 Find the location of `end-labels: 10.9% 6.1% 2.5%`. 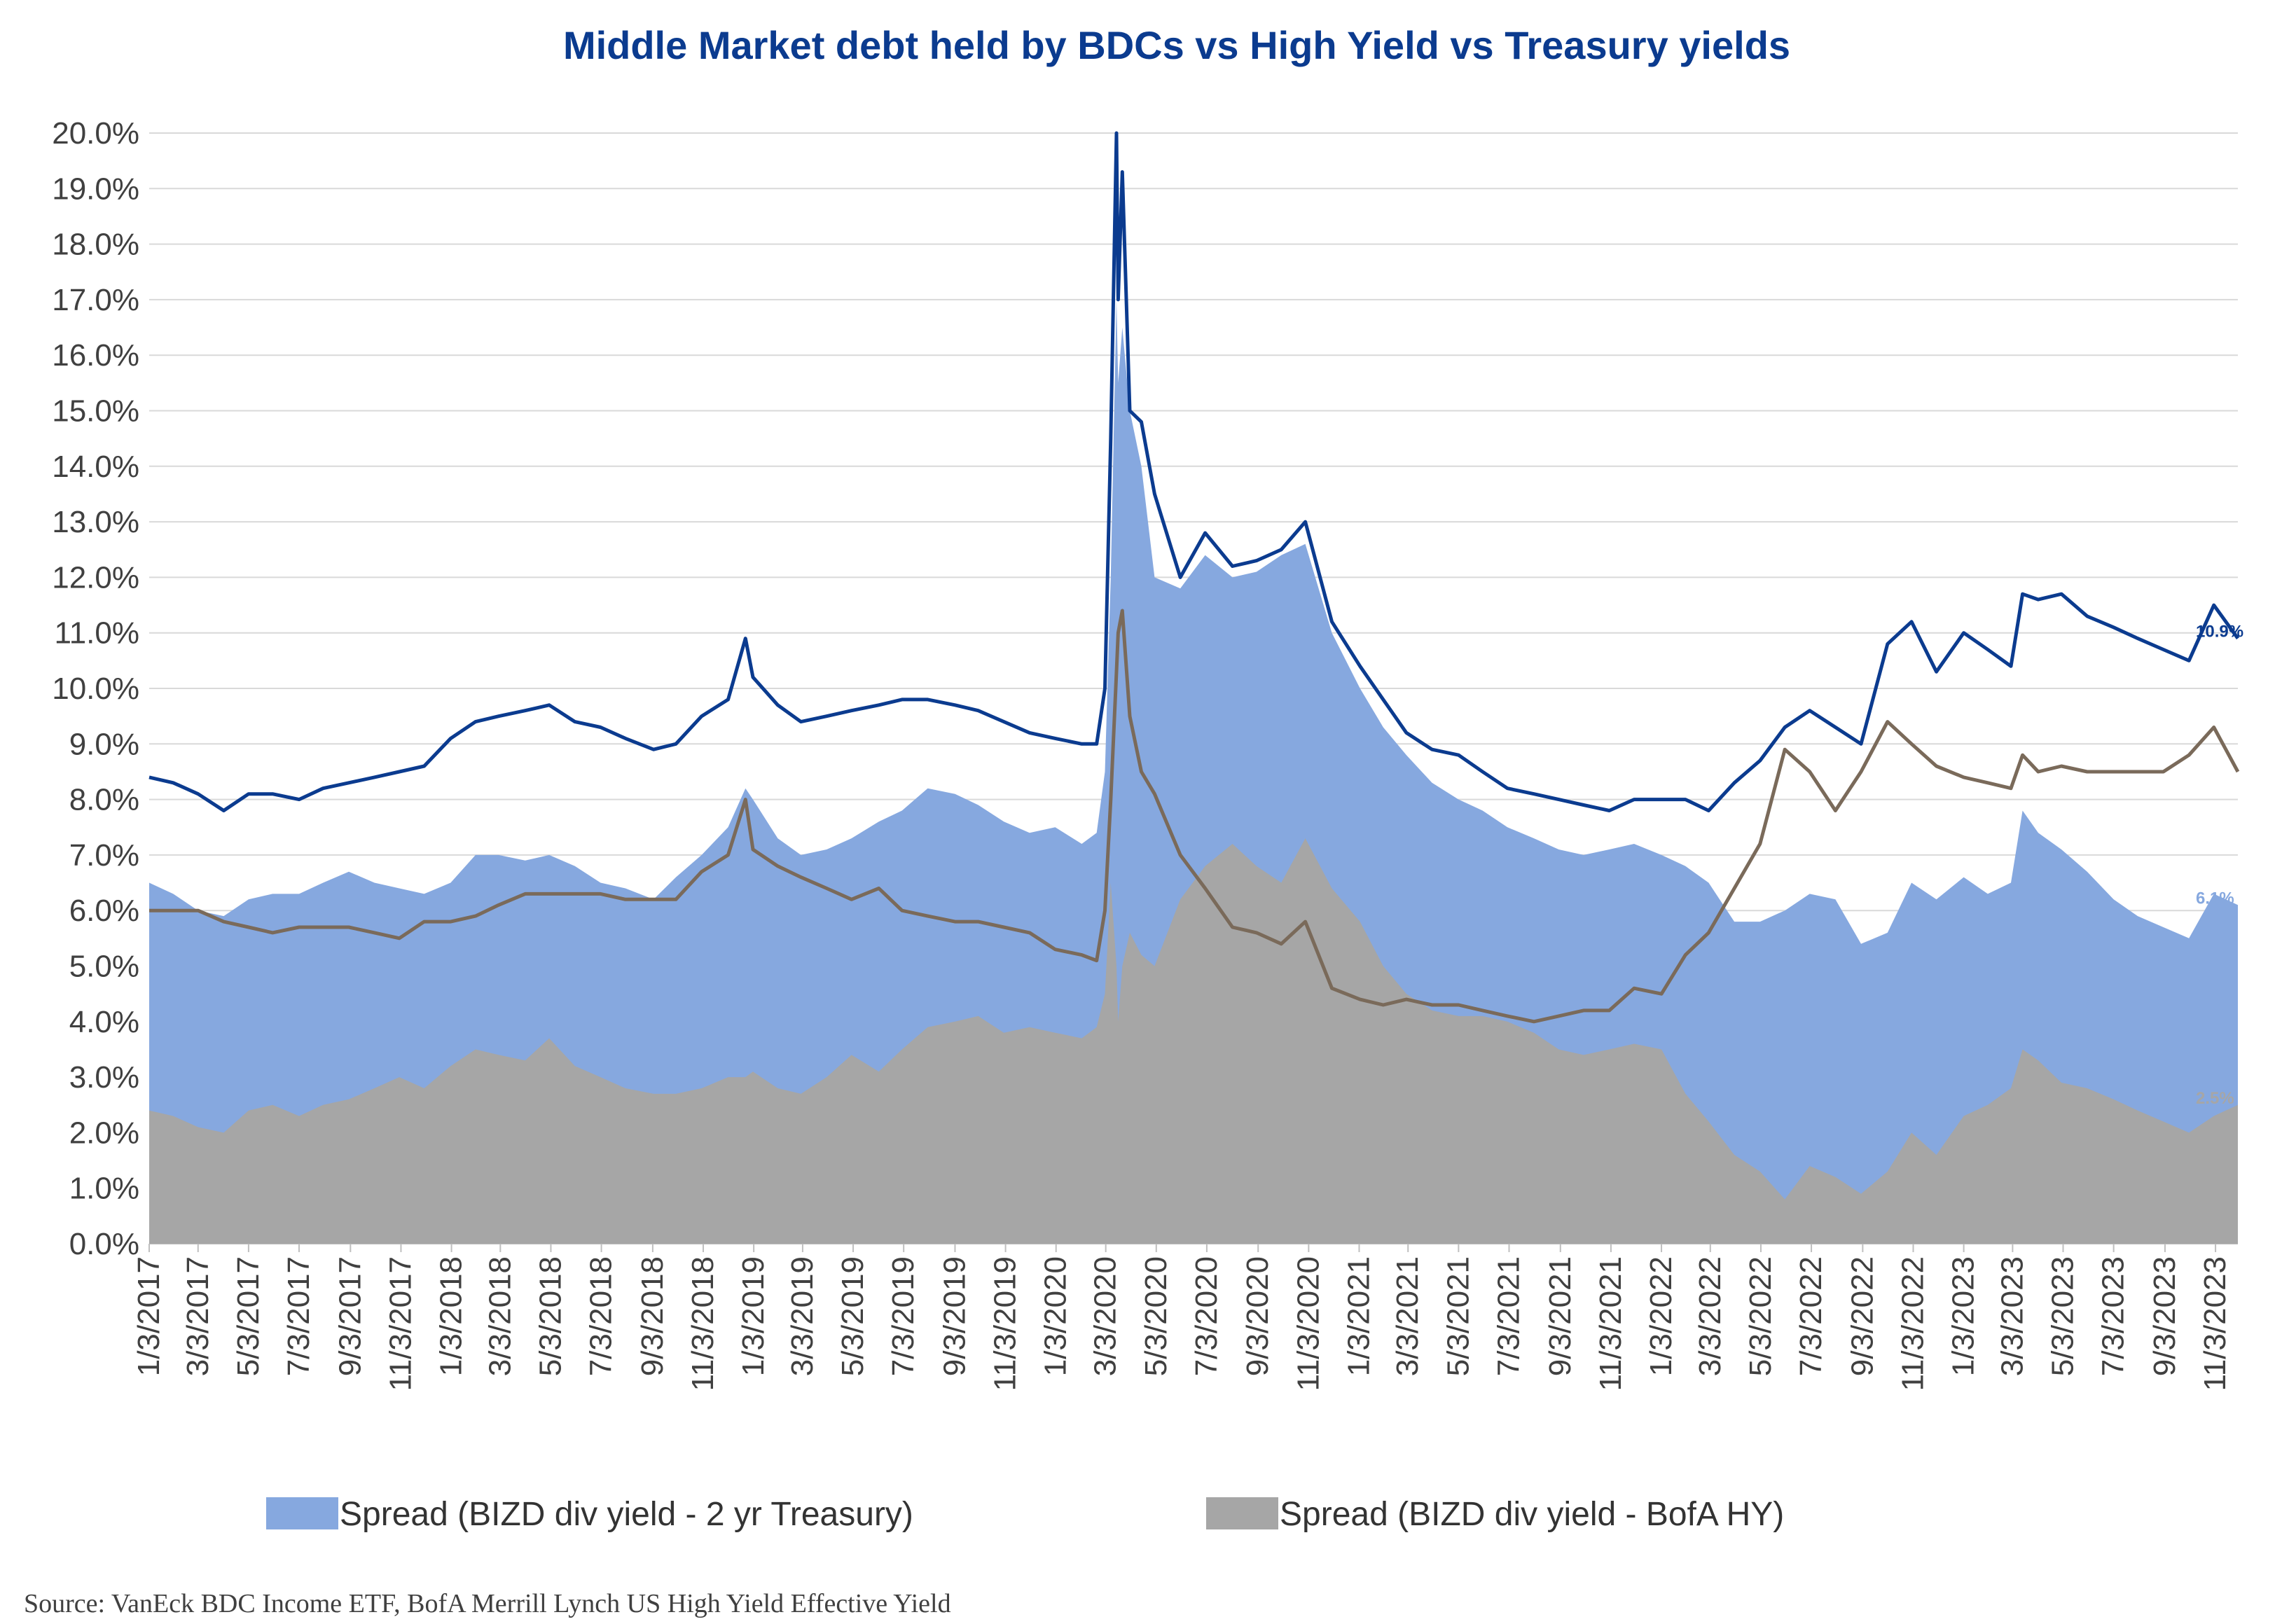

end-labels: 10.9% 6.1% 2.5% is located at coordinates (2219, 865).